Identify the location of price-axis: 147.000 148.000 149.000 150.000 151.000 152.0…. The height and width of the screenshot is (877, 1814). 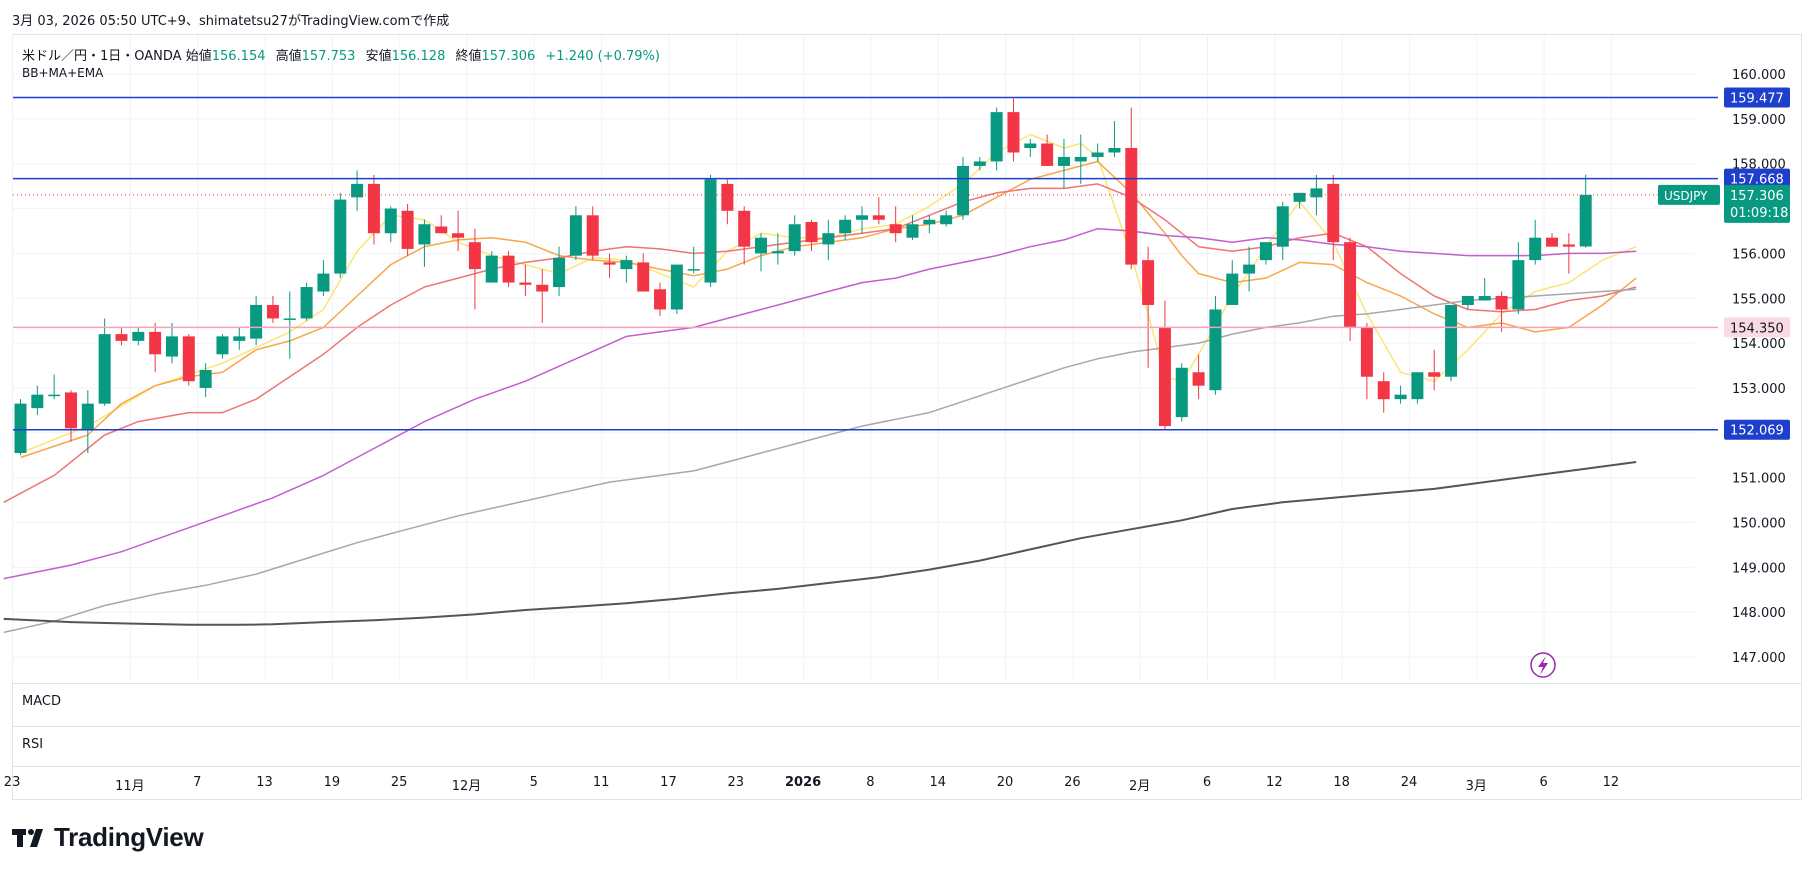
(1724, 367).